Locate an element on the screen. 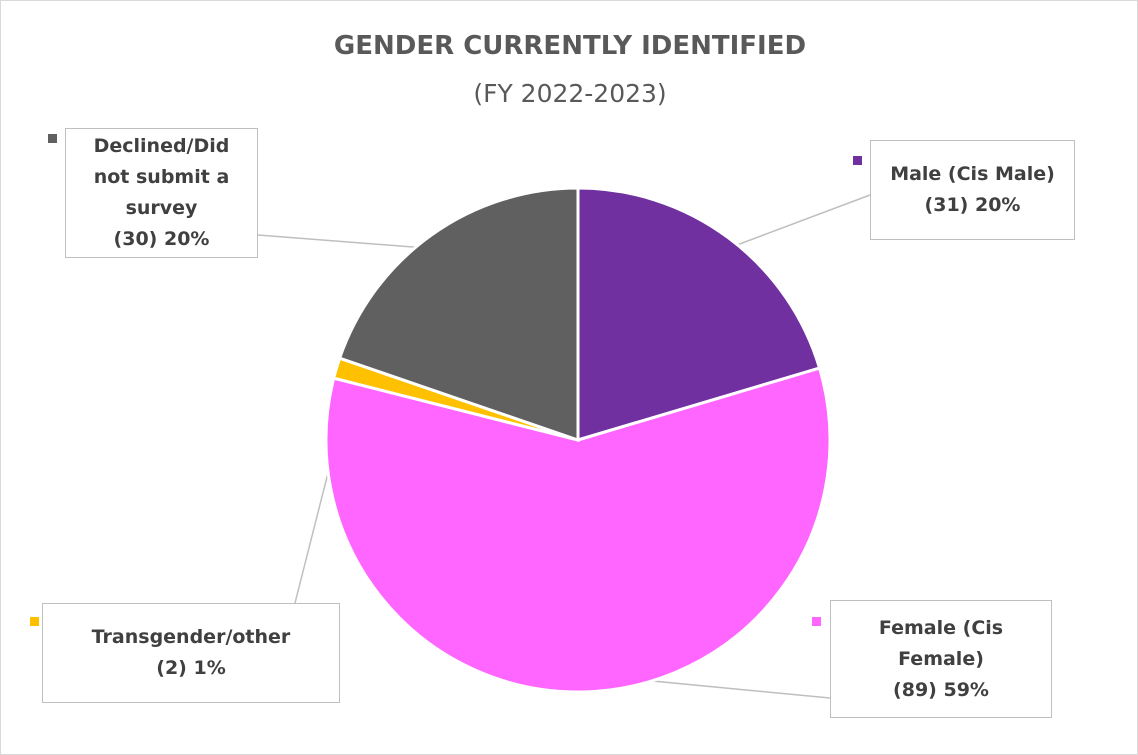 The height and width of the screenshot is (755, 1138). data-label: Transgender/other (2) 1% is located at coordinates (191, 653).